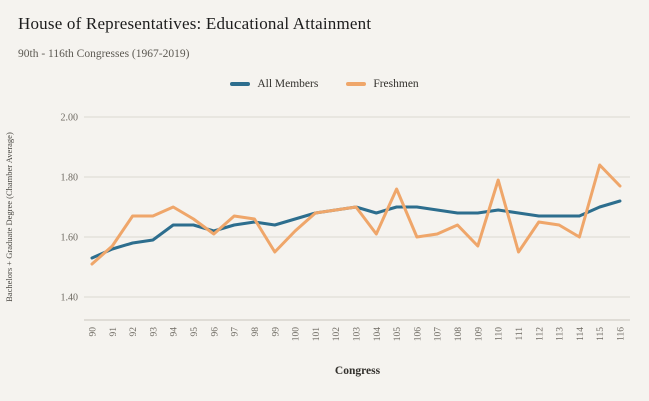 Image resolution: width=649 pixels, height=401 pixels. I want to click on x-tick-label: 108, so click(459, 334).